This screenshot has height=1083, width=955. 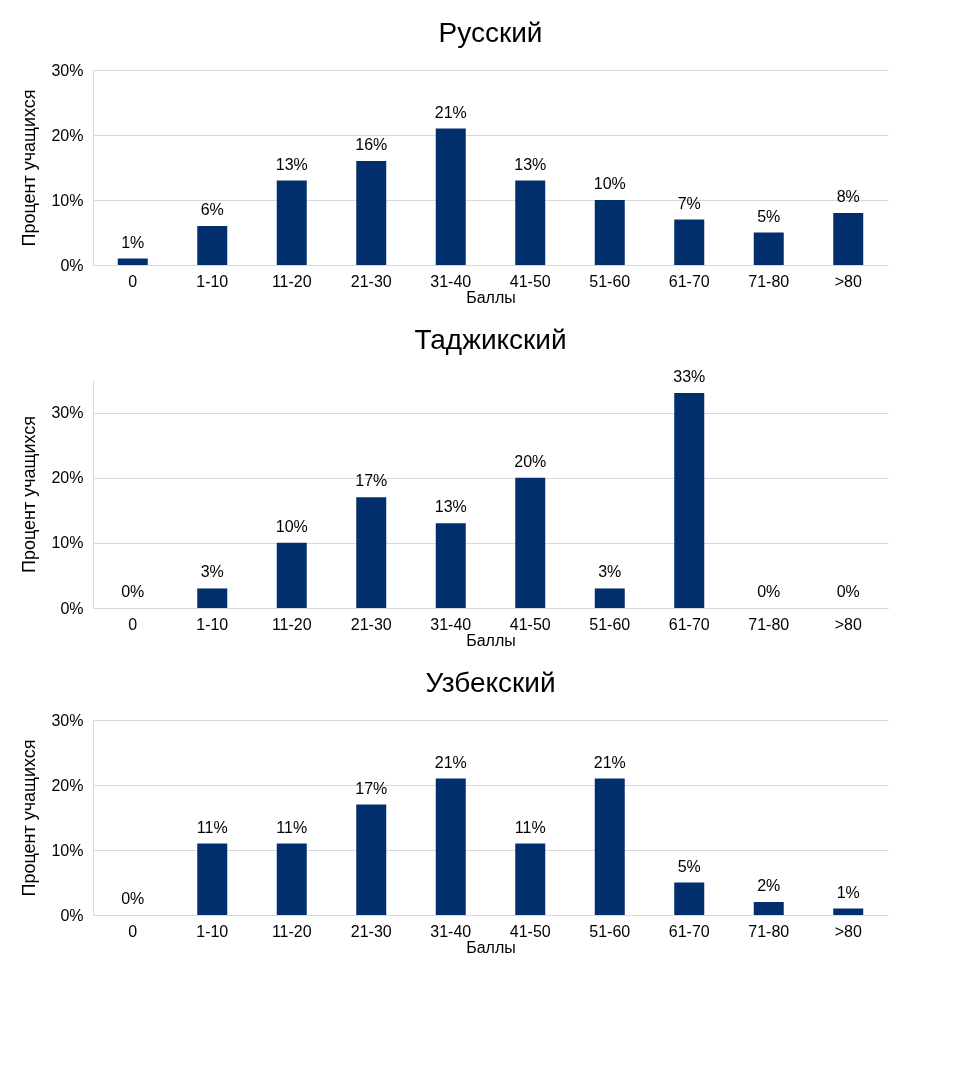 What do you see at coordinates (212, 209) in the screenshot?
I see `data-label: 6%` at bounding box center [212, 209].